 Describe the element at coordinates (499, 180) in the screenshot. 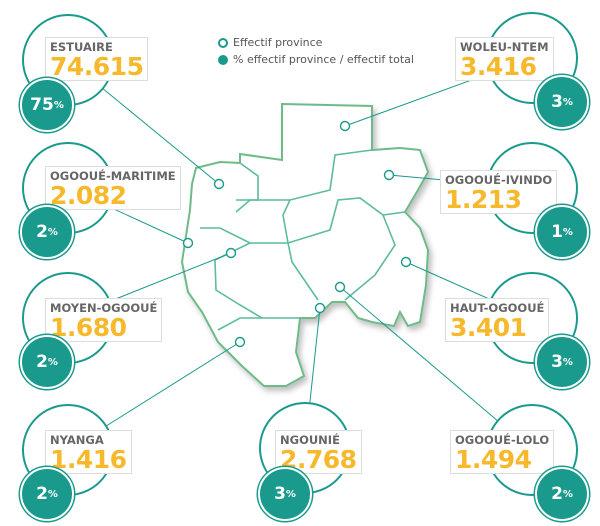

I see `province-name: OGOOUÉ-IVINDO` at that location.